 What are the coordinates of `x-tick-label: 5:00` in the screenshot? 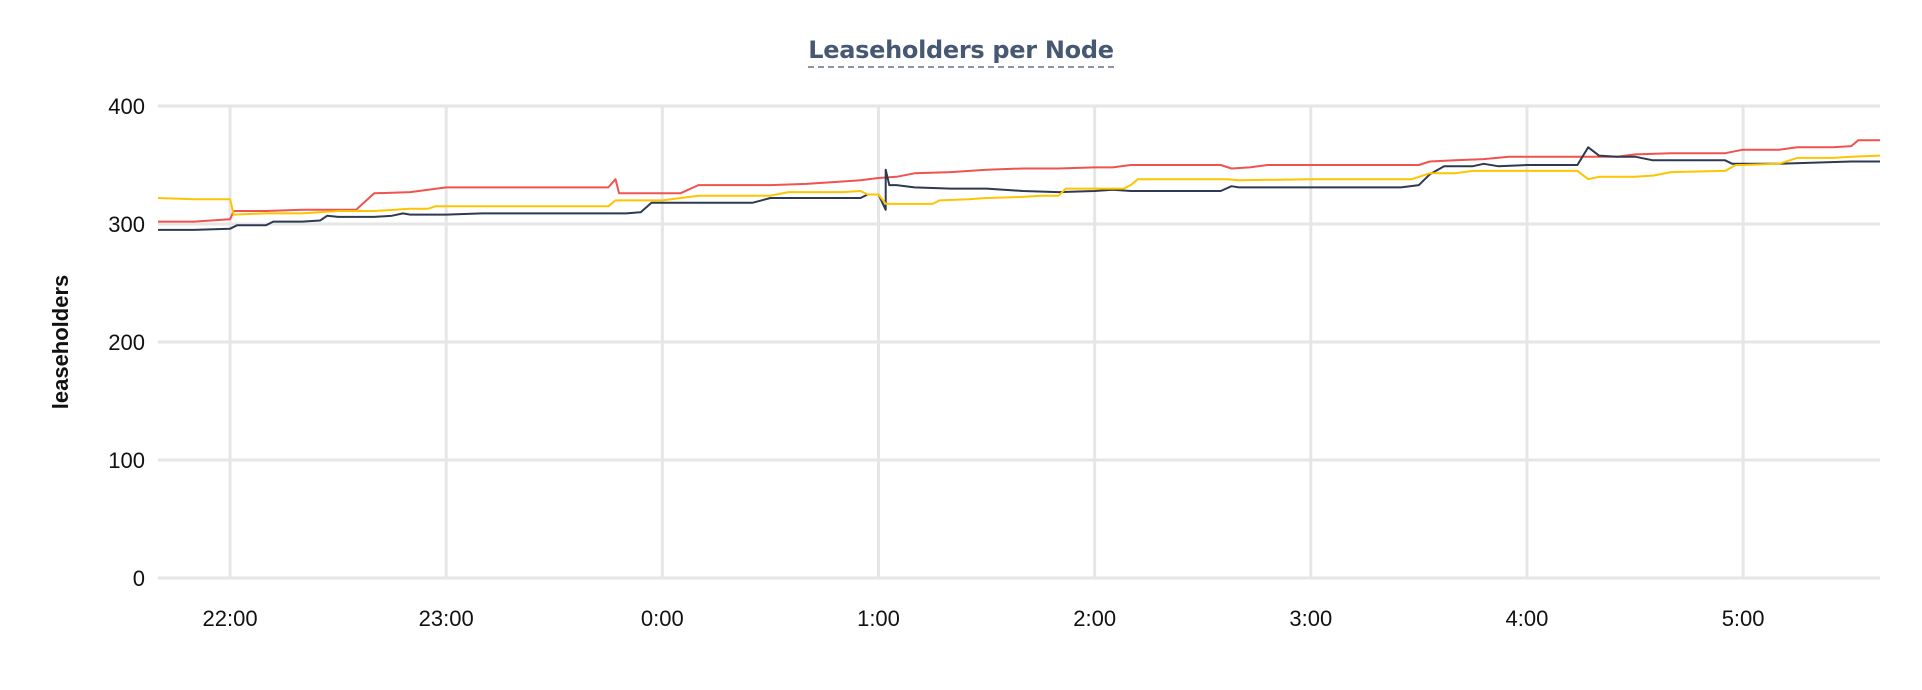 It's located at (1743, 618).